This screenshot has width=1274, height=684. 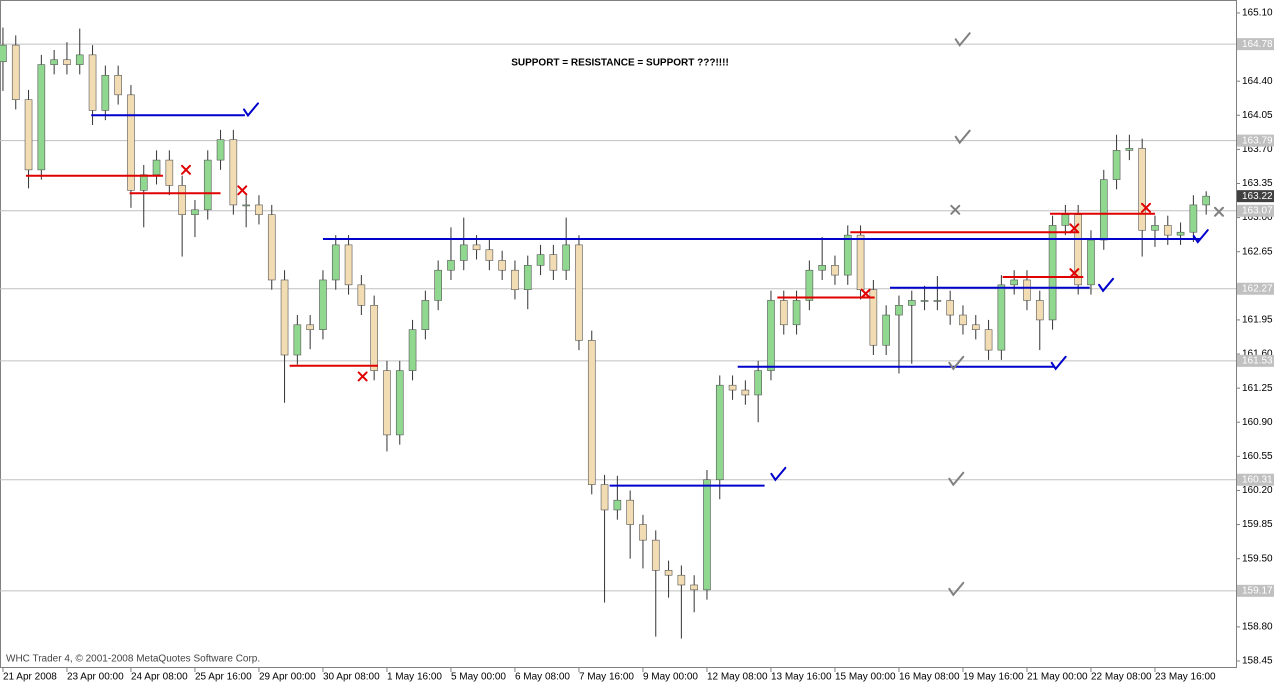 I want to click on x-tick-label: 30 Apr 08:00, so click(x=351, y=677).